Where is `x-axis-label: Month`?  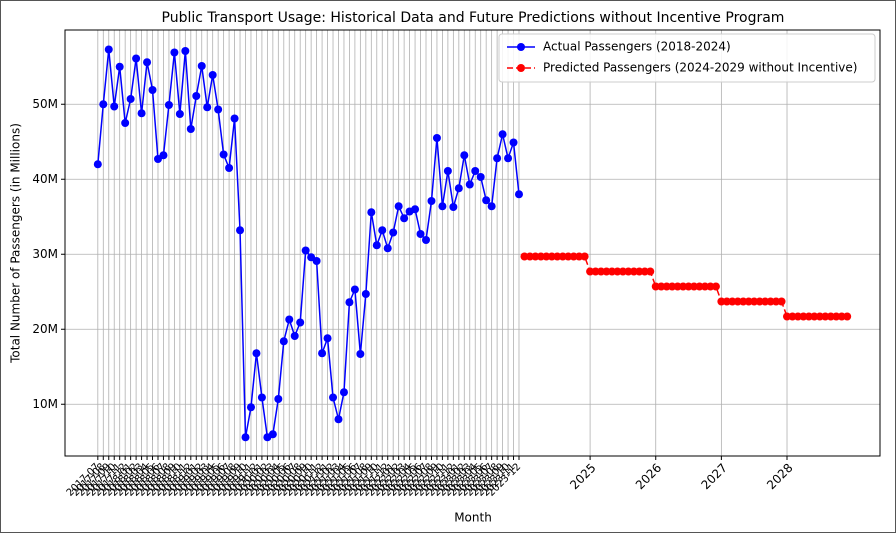 x-axis-label: Month is located at coordinates (473, 518).